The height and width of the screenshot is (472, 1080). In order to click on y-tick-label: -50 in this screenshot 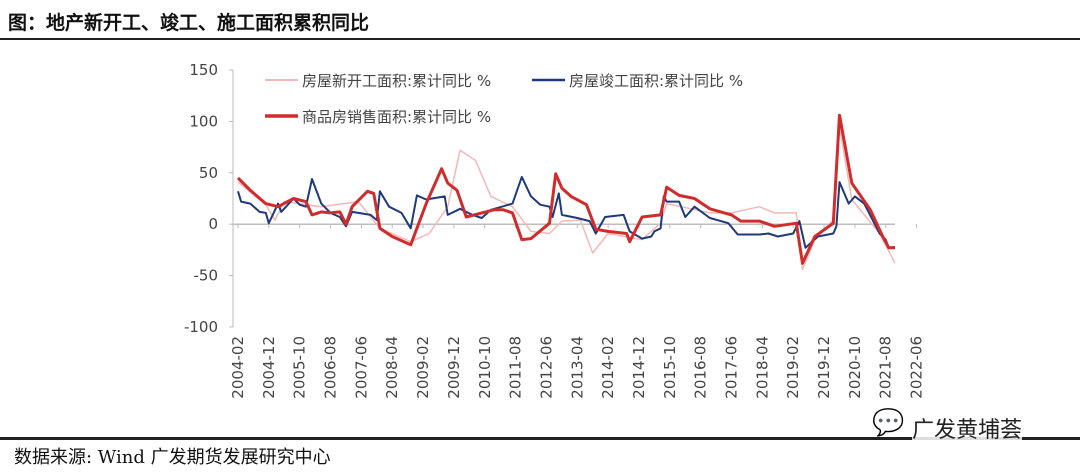, I will do `click(206, 276)`.